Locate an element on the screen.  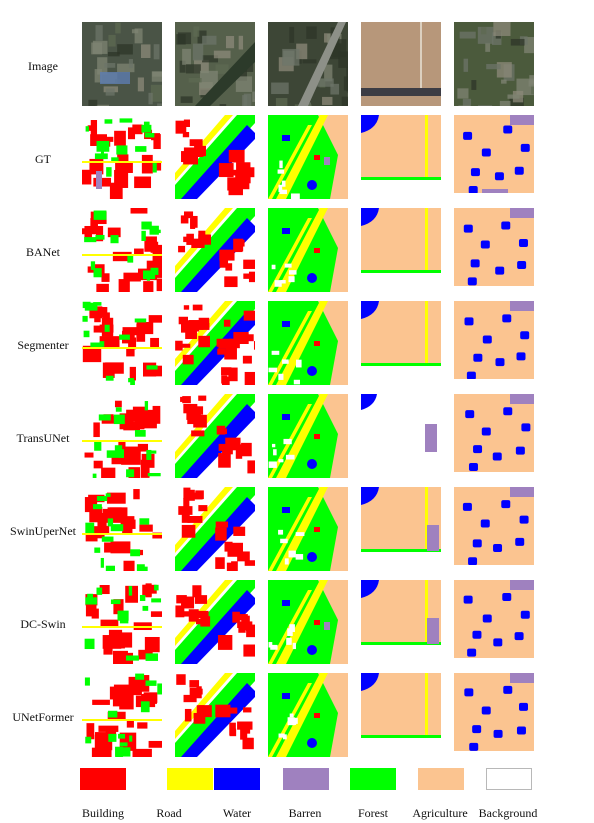
legend-swatch-agriculture is located at coordinates (441, 779).